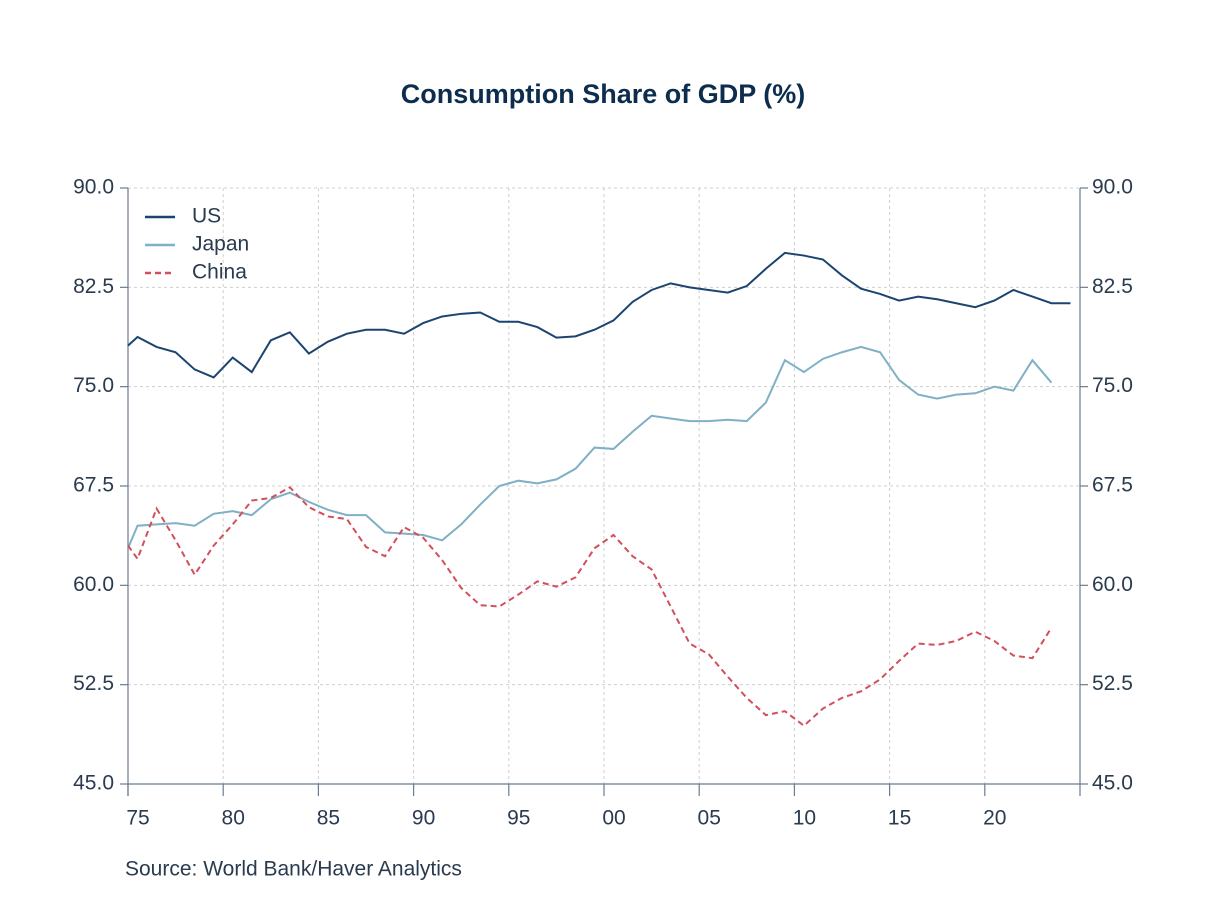 The width and height of the screenshot is (1208, 906). I want to click on y-tick-label: 52.5, so click(93, 683).